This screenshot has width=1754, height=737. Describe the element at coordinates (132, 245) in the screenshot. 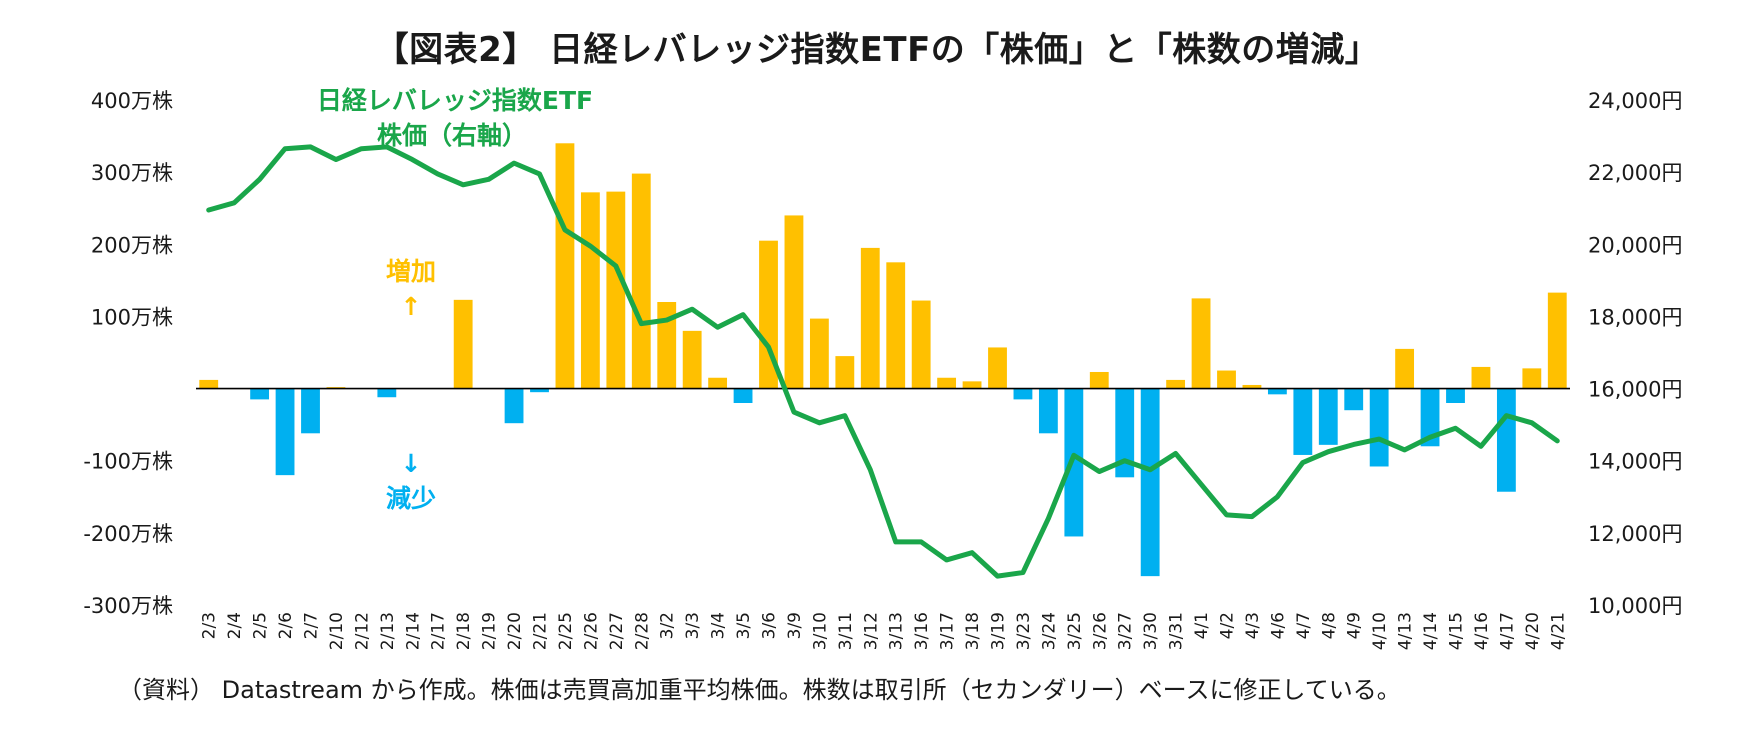

I see `left-tick-label: 200万株` at that location.